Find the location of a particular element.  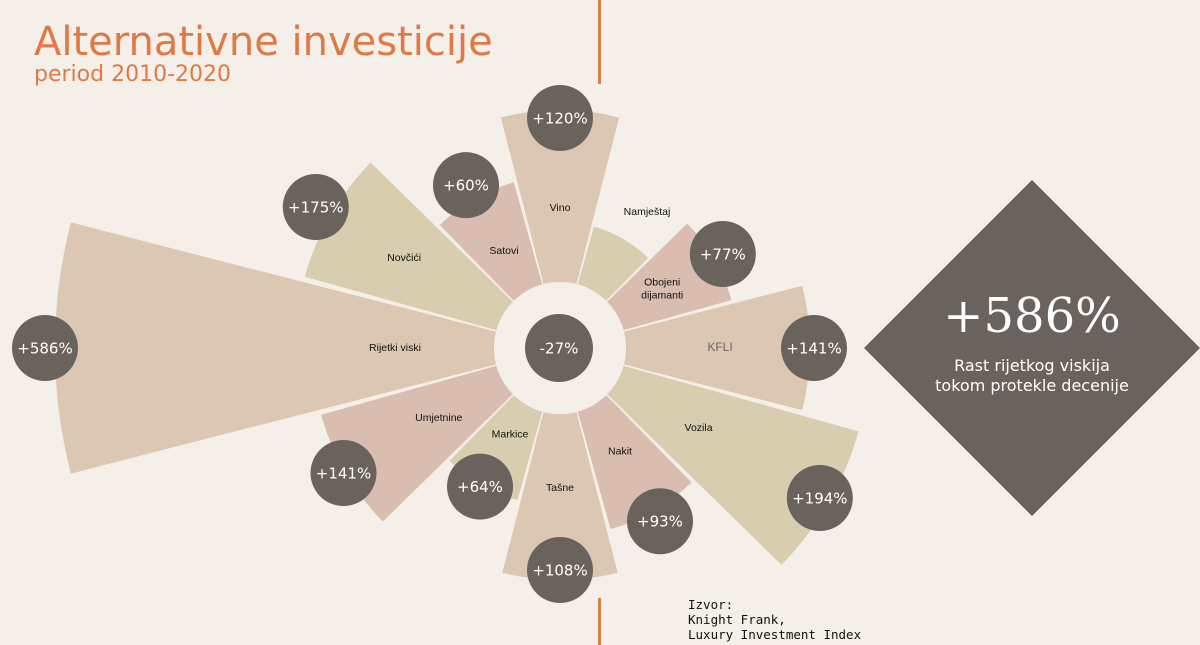

value-label-rijetki-viski: +586% is located at coordinates (44, 349).